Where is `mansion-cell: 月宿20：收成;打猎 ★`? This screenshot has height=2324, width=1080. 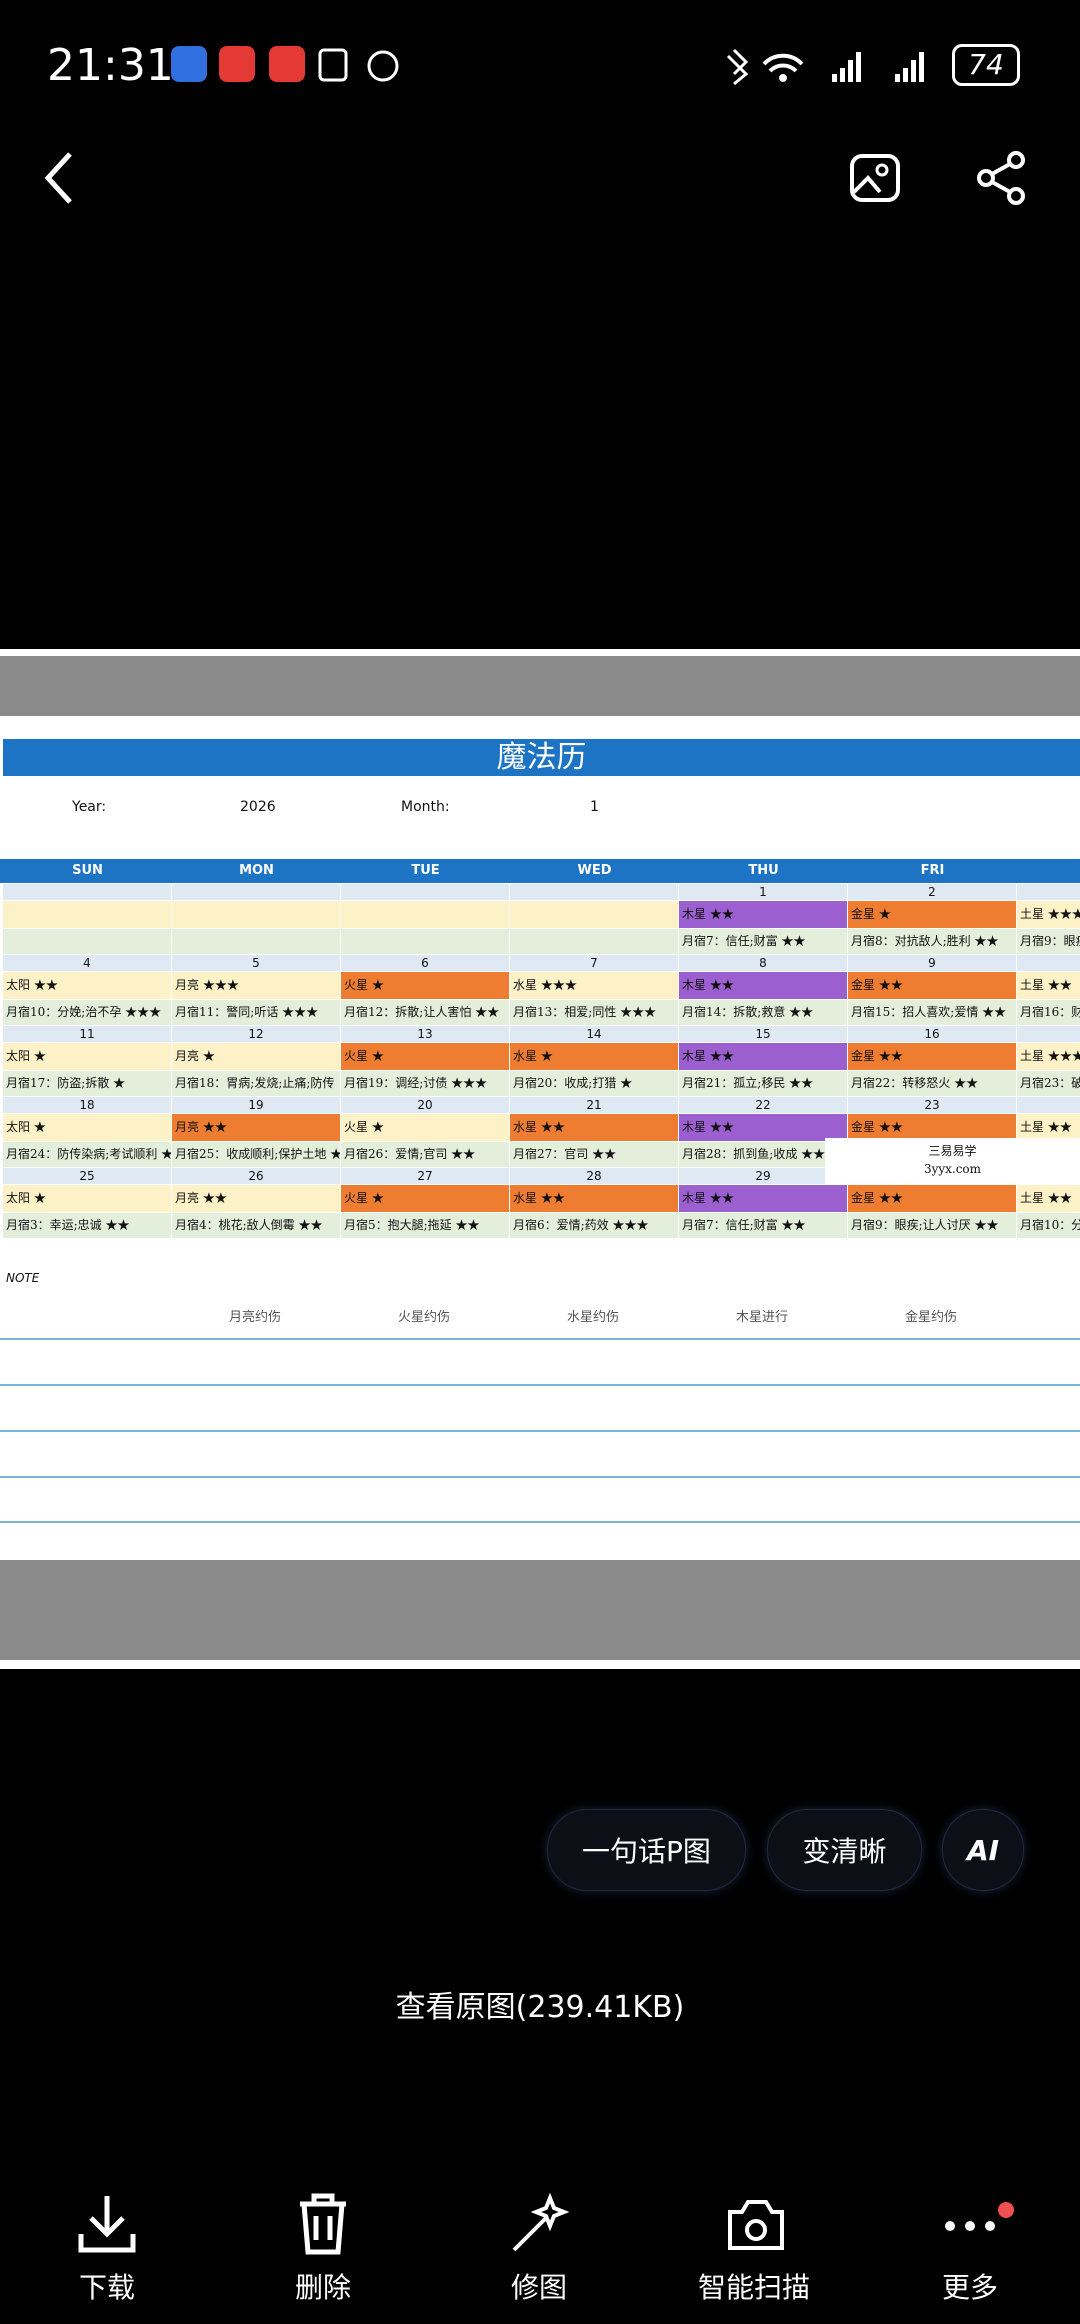 mansion-cell: 月宿20：收成;打猎 ★ is located at coordinates (594, 1083).